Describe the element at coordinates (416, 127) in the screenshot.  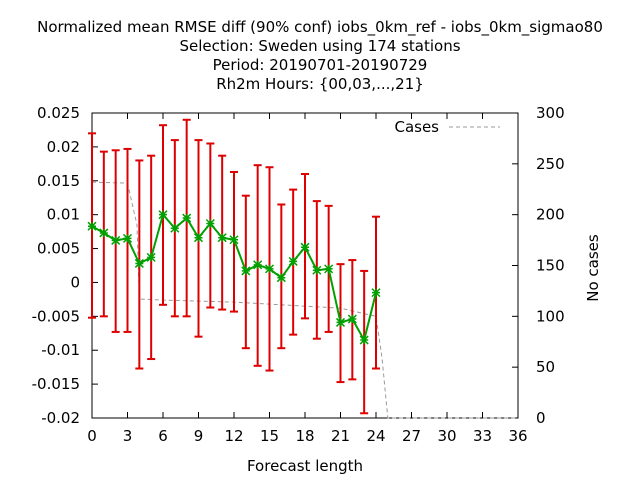
I see `legend-label-cases: Cases` at that location.